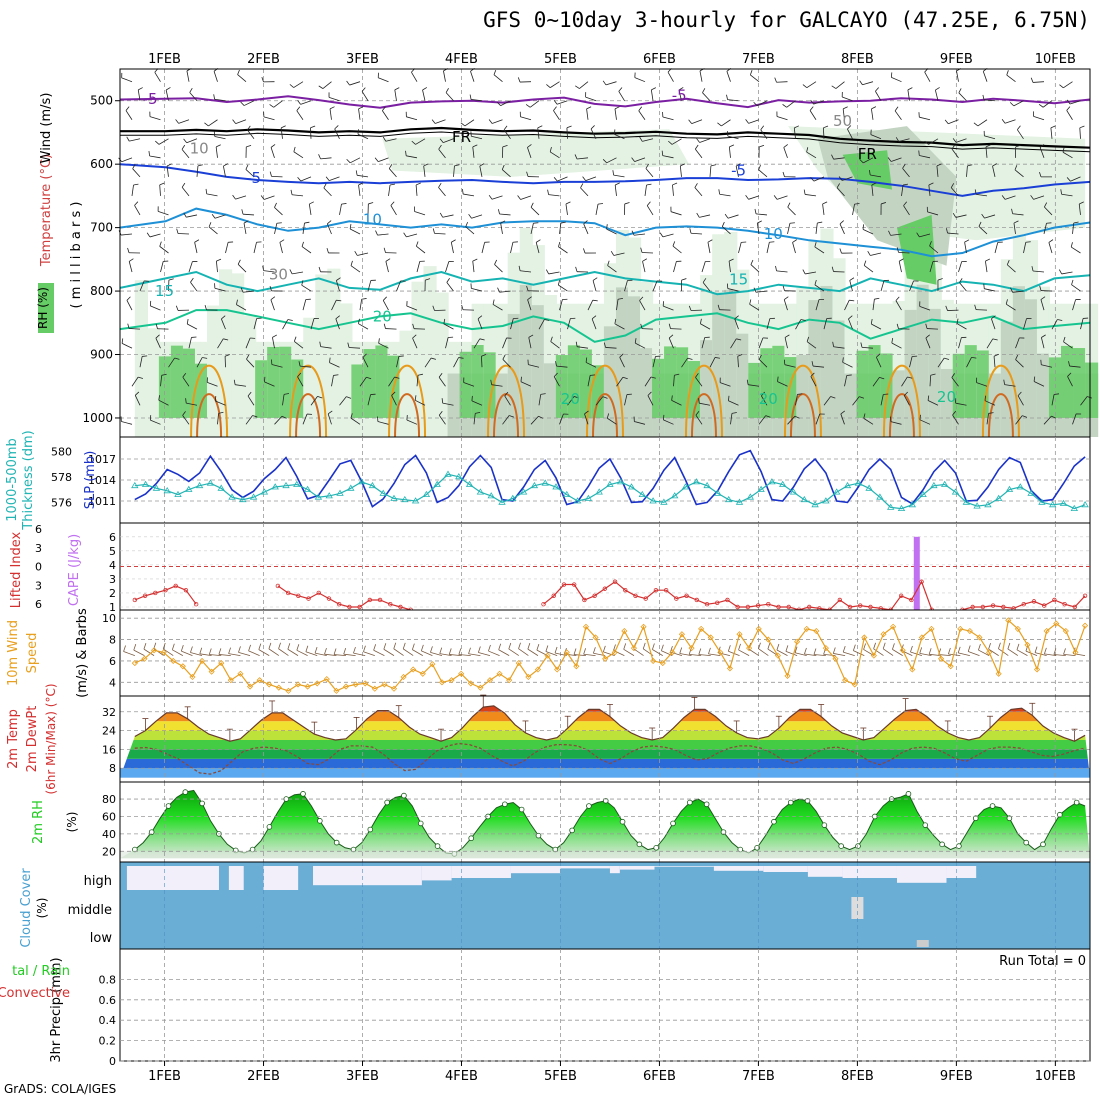 The width and height of the screenshot is (1100, 1100). Describe the element at coordinates (109, 712) in the screenshot. I see `tick-label: 32` at that location.